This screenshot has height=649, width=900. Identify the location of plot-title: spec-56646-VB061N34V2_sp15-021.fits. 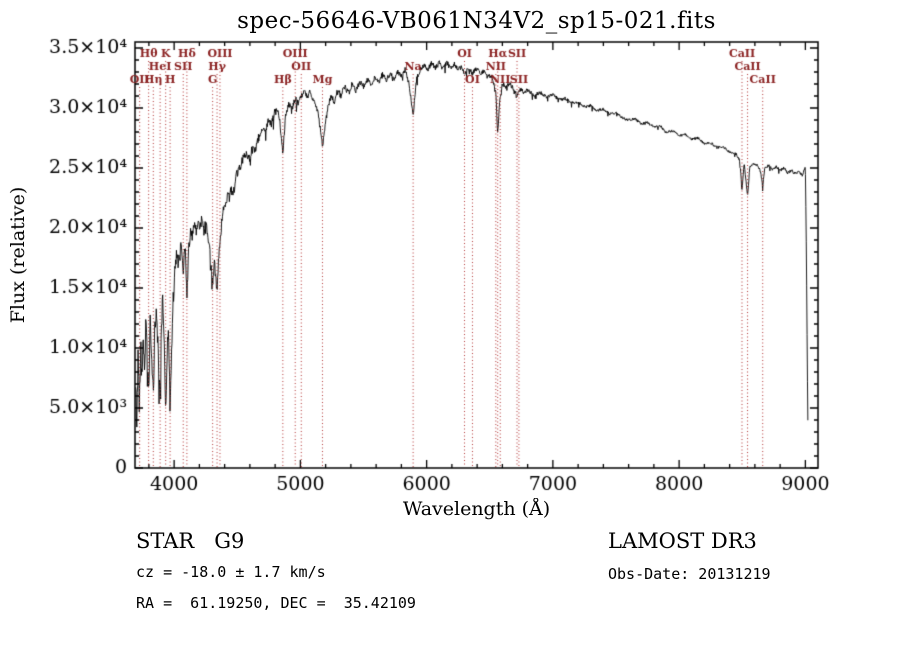
(476, 21).